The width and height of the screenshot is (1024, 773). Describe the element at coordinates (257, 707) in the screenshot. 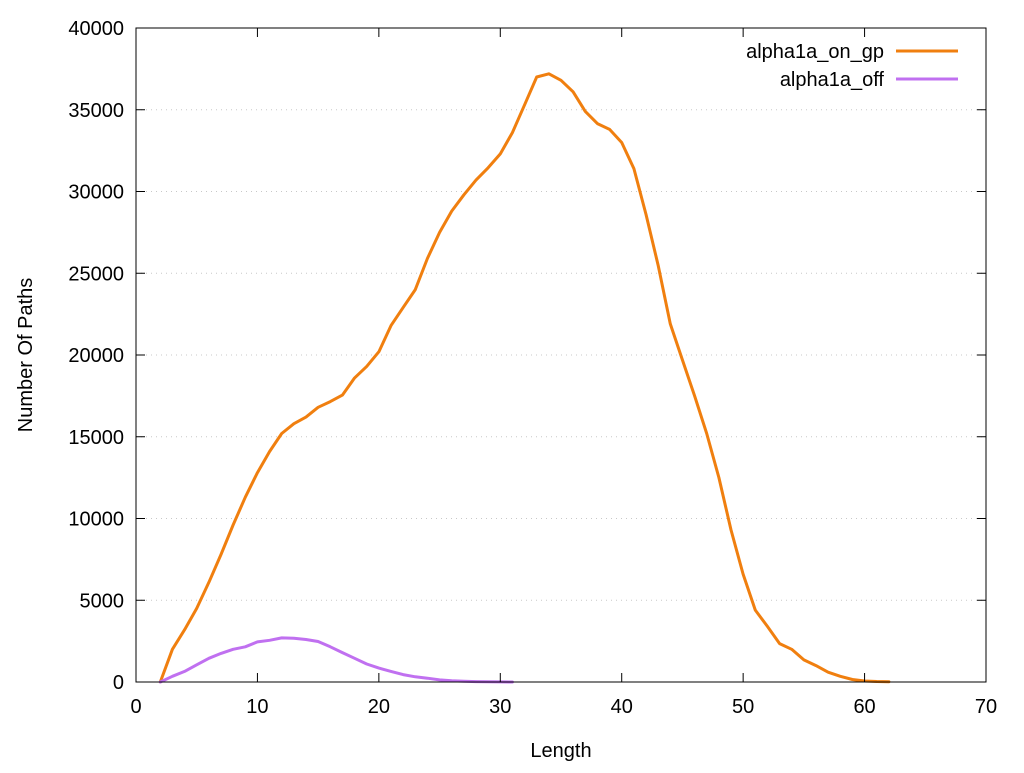

I see `x-tick-label: 10` at that location.